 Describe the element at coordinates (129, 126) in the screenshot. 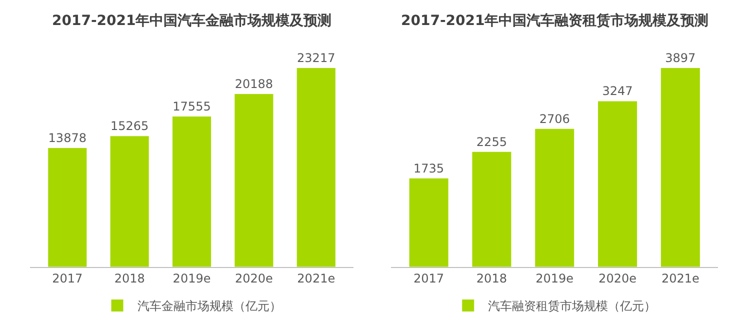

I see `data-label: 15265` at that location.